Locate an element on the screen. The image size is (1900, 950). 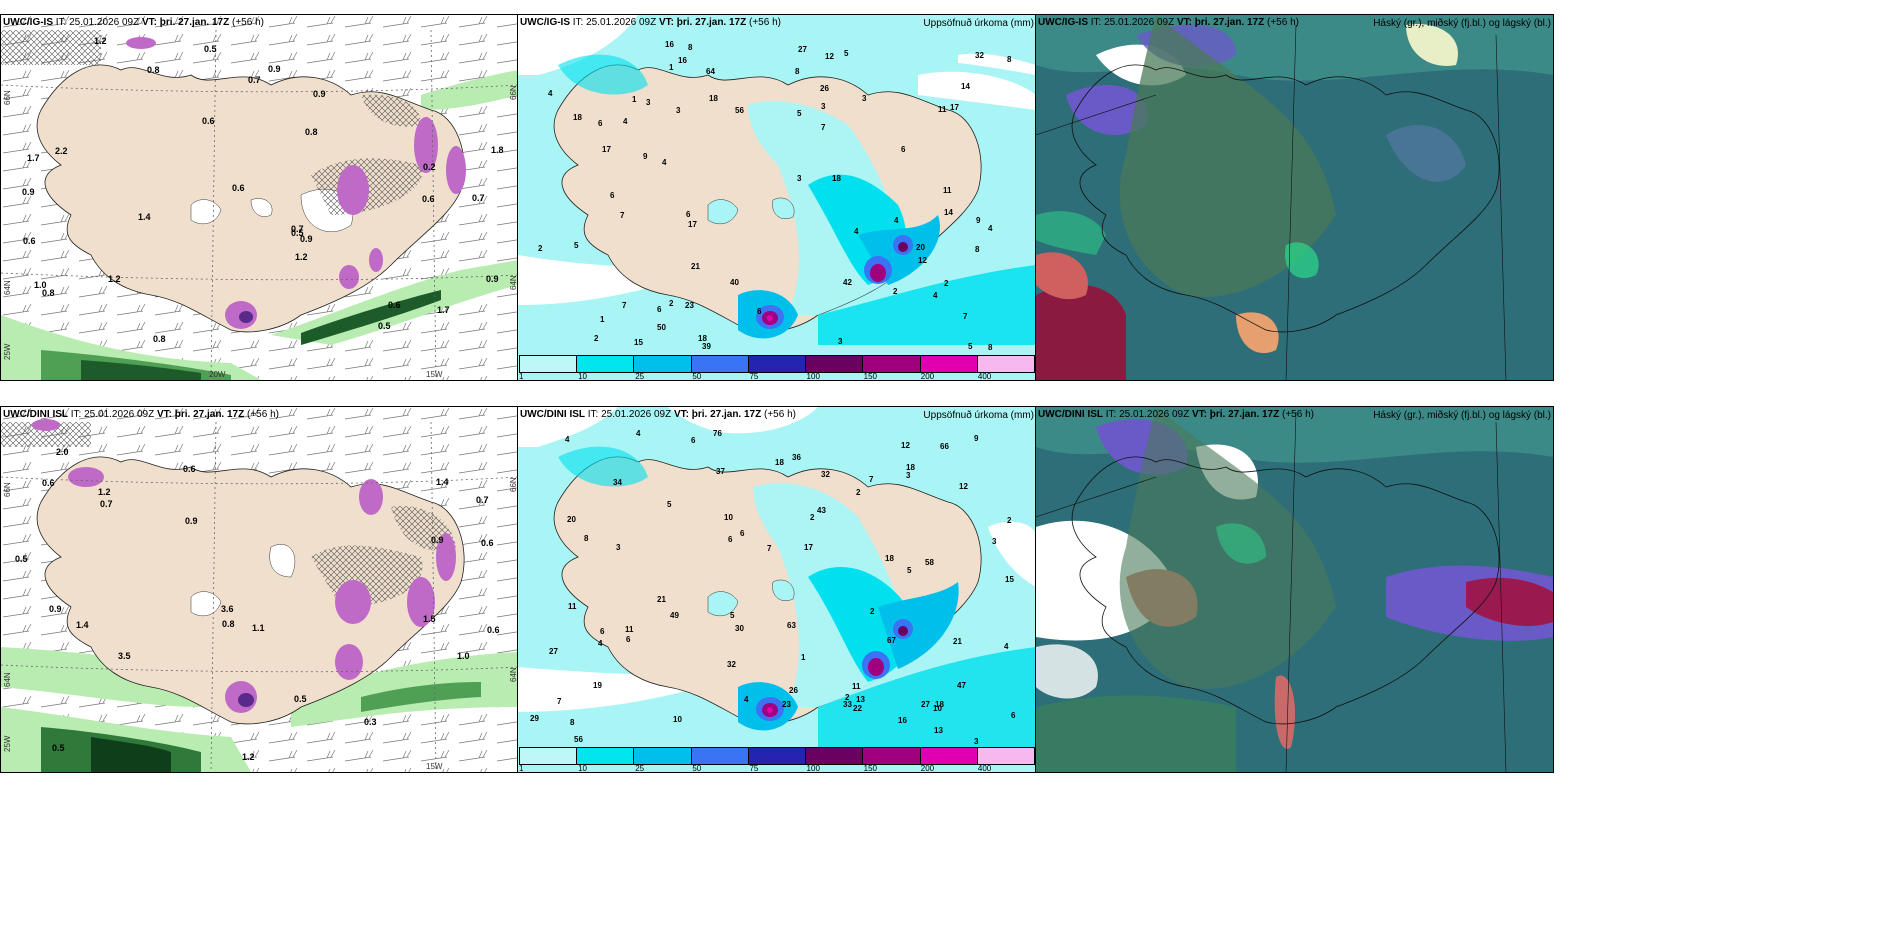
precip-value-label: 11 is located at coordinates (856, 686).